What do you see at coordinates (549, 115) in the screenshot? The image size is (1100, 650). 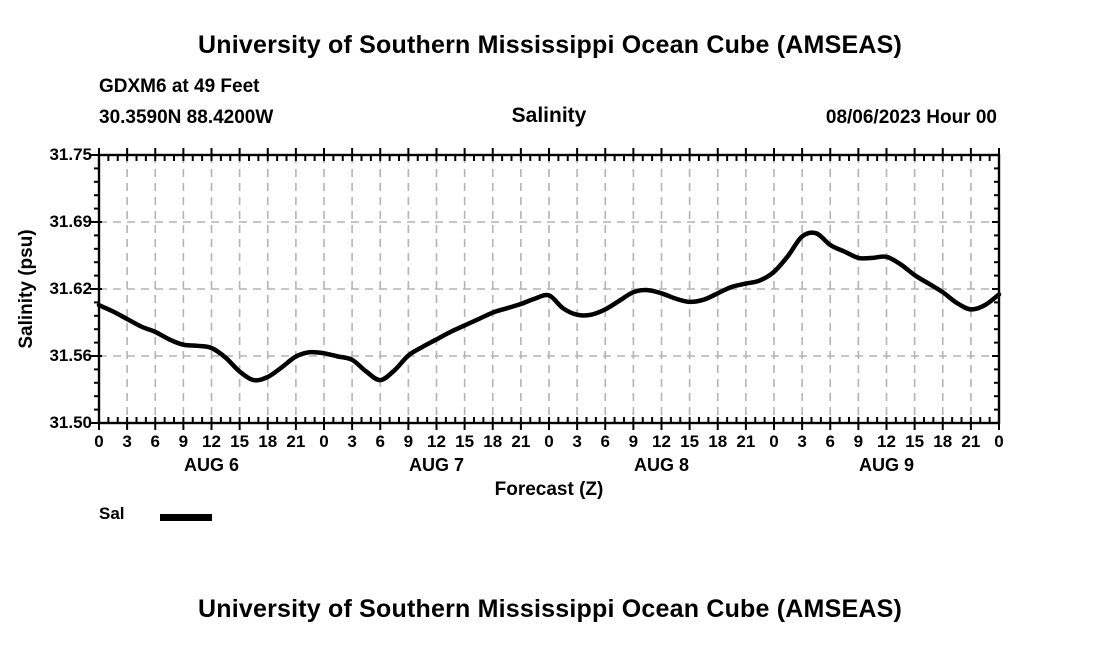 I see `chart-variable-title: Salinity` at bounding box center [549, 115].